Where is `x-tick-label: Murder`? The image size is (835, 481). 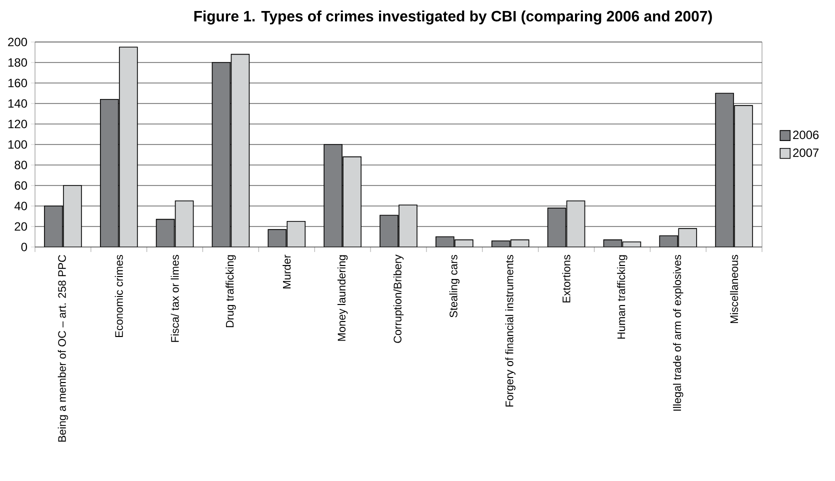 x-tick-label: Murder is located at coordinates (286, 271).